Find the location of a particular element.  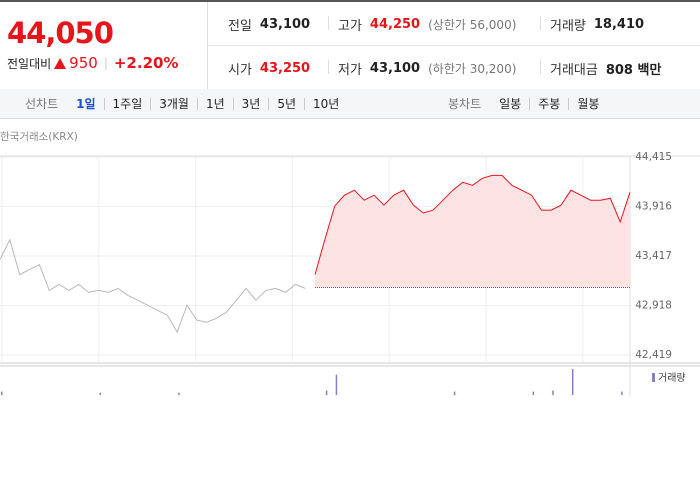

area is located at coordinates (472, 231).